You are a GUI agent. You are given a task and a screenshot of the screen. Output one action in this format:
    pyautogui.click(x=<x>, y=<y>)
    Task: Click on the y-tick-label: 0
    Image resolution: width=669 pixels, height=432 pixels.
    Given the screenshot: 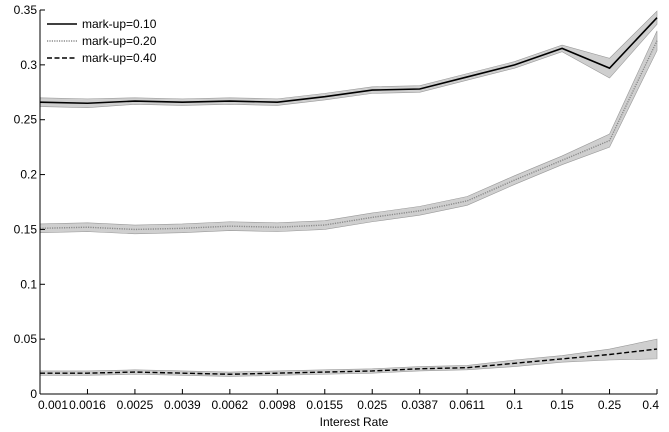 What is the action you would take?
    pyautogui.click(x=33, y=394)
    